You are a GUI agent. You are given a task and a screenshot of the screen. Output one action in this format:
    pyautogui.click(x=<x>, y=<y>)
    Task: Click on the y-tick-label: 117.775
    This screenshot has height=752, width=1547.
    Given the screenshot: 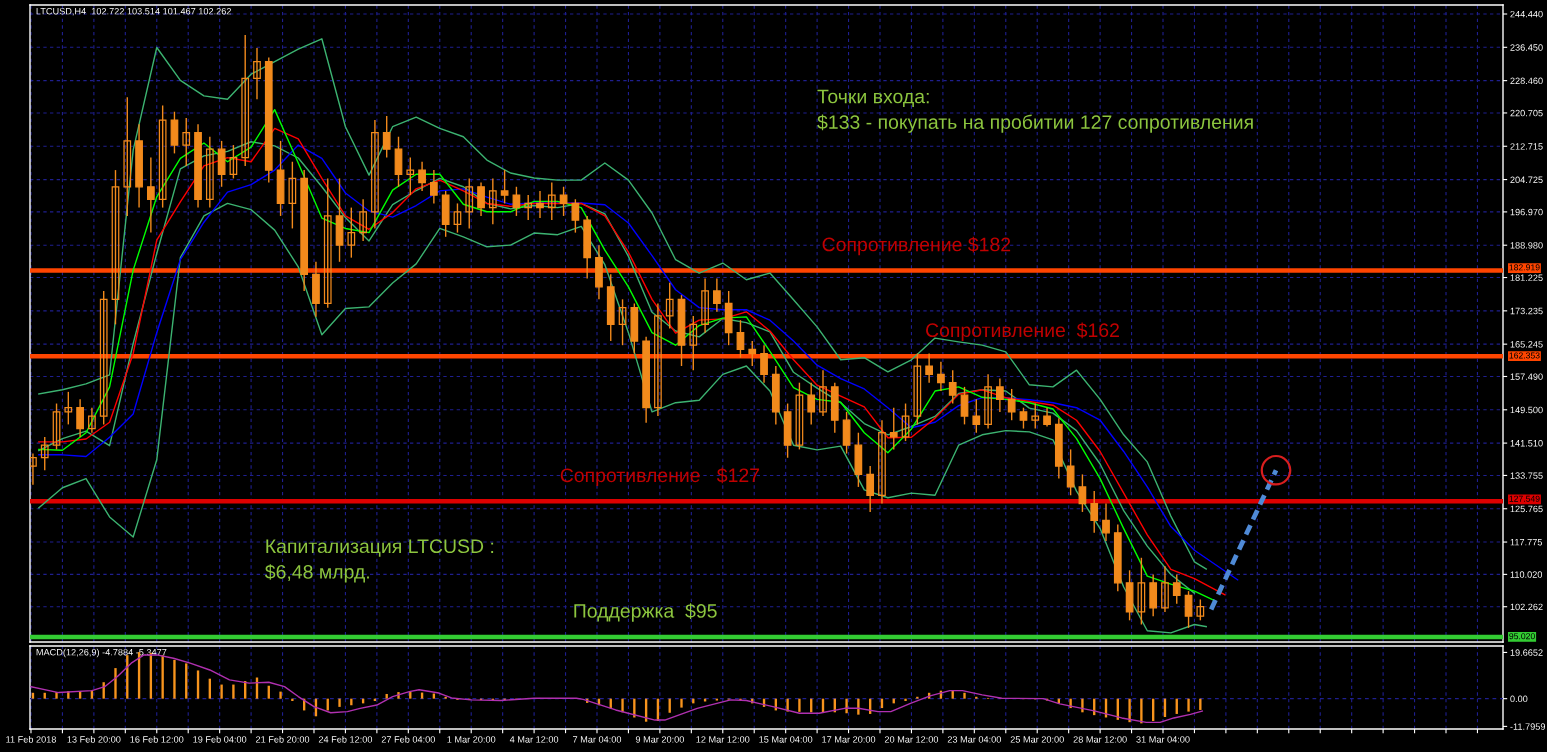 What is the action you would take?
    pyautogui.click(x=1526, y=542)
    